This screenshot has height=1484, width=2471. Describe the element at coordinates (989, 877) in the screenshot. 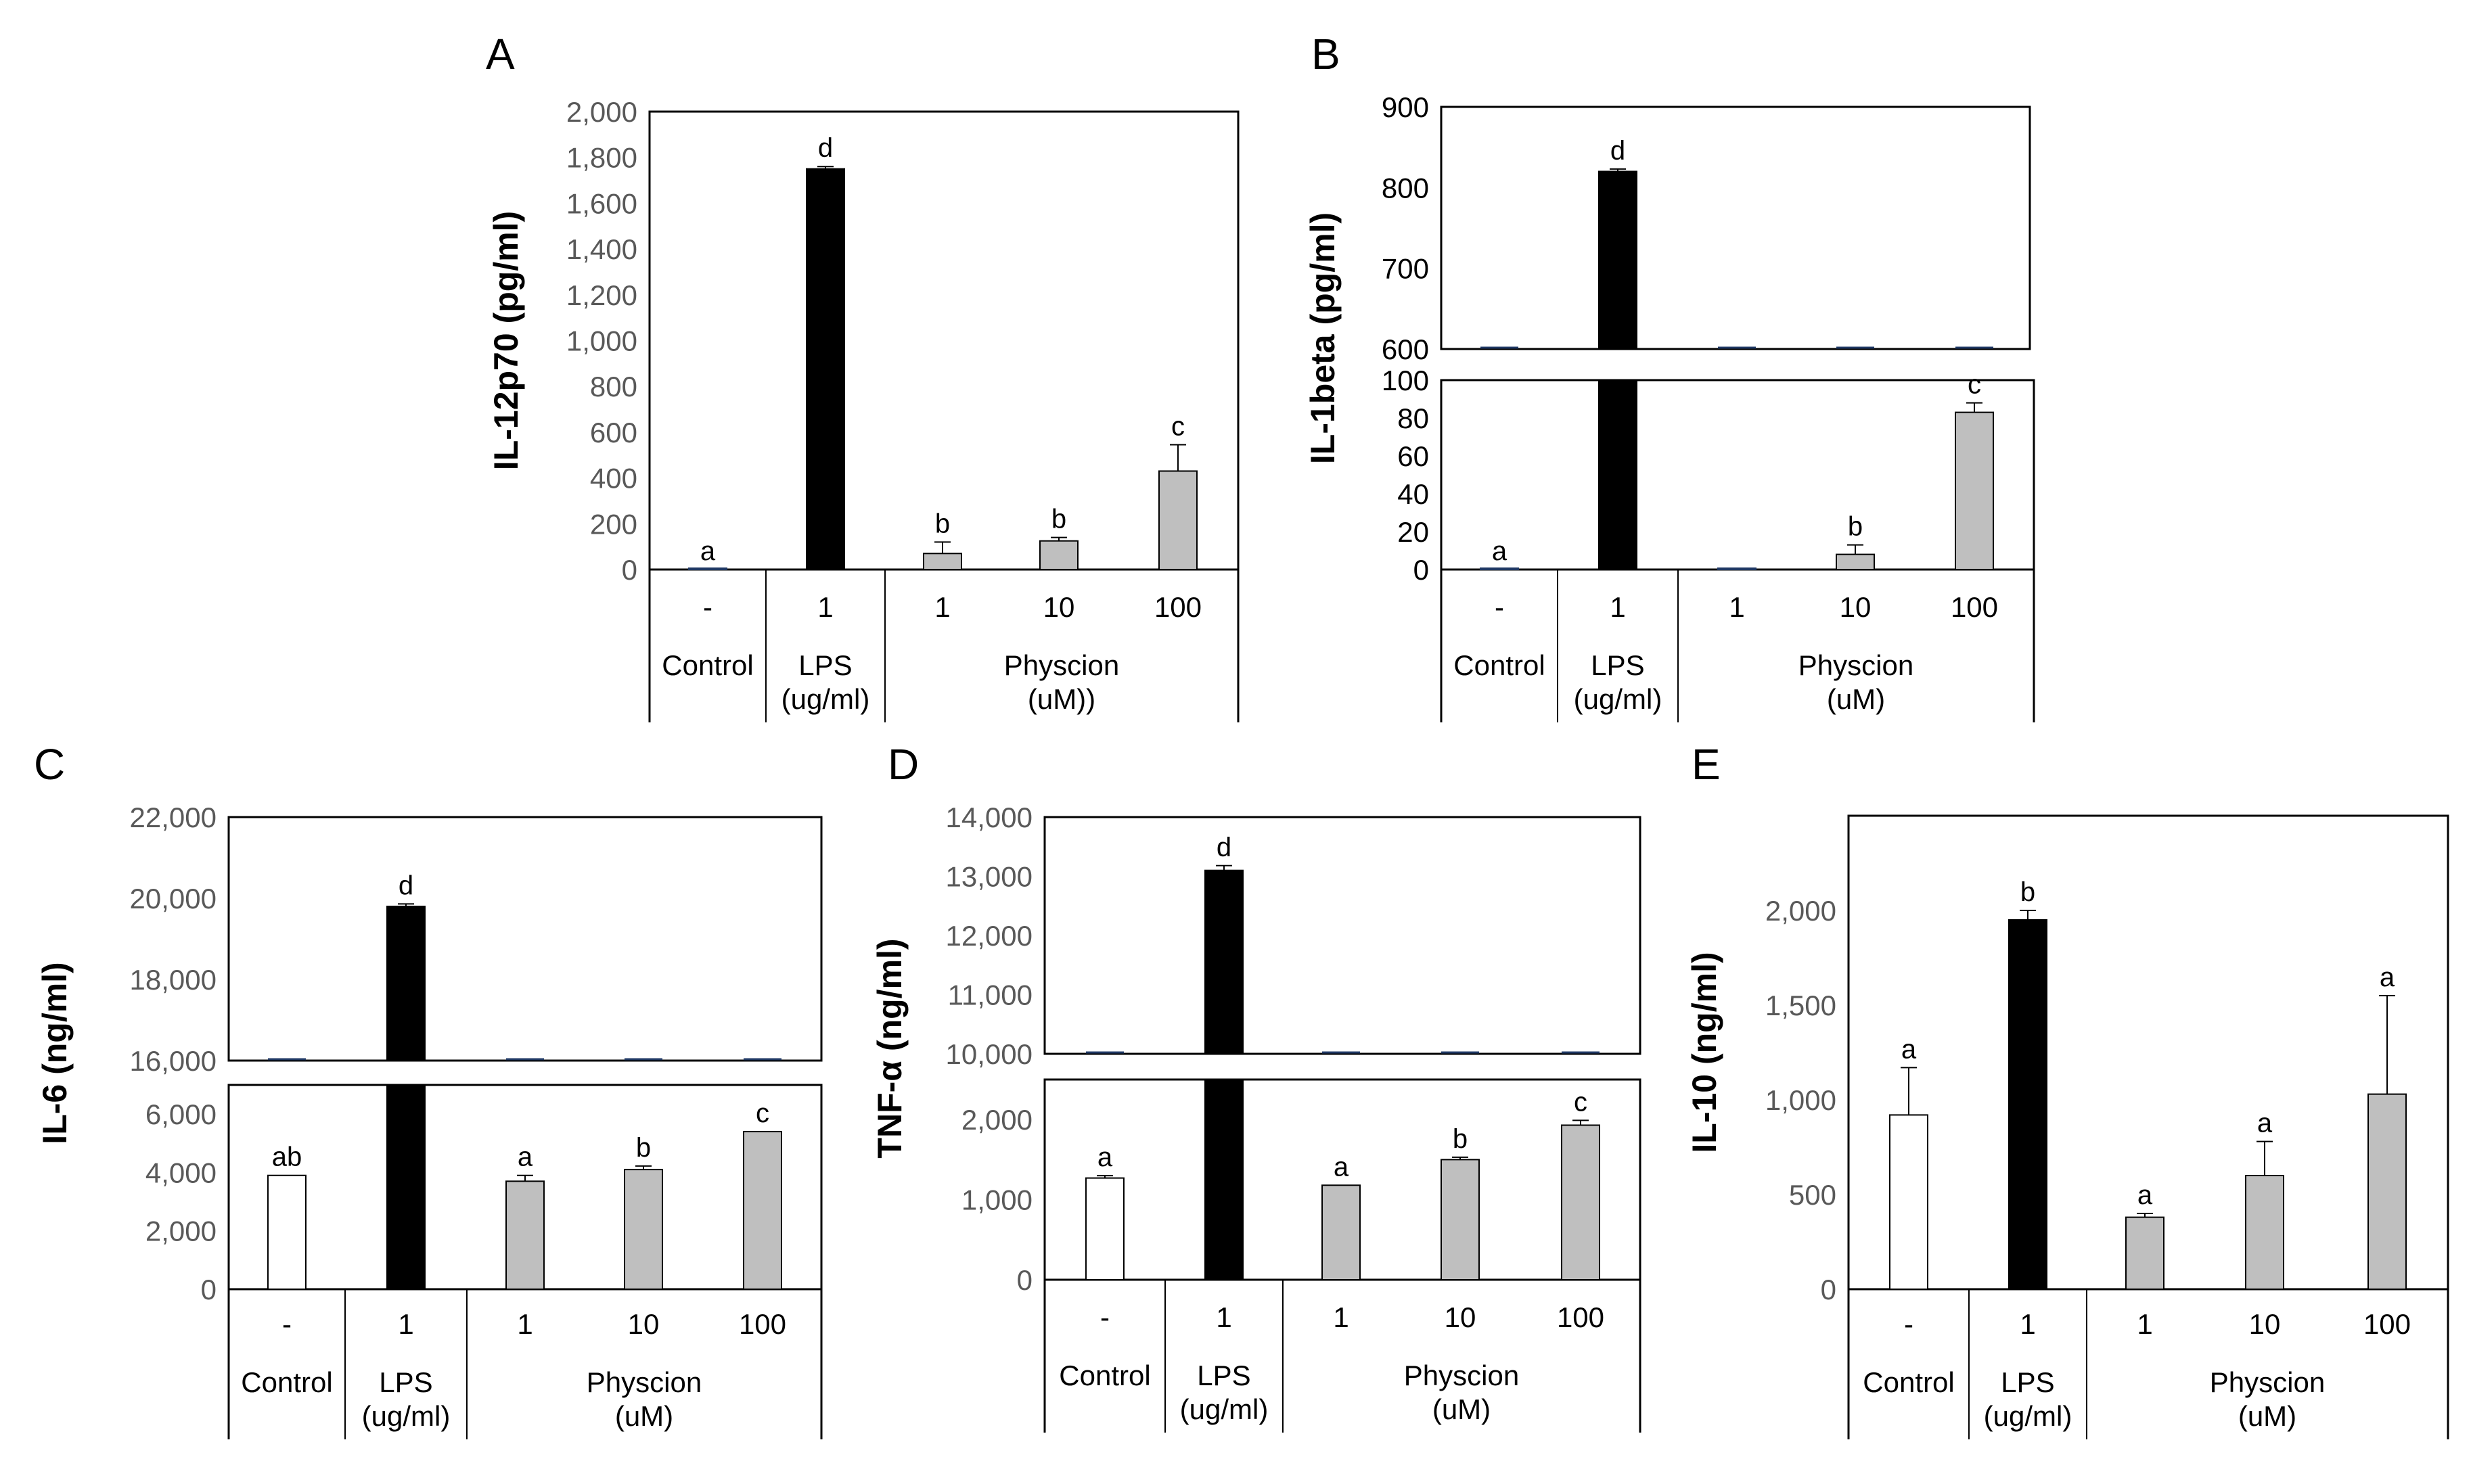

I see `y-tick-upper-3: 13,000` at that location.